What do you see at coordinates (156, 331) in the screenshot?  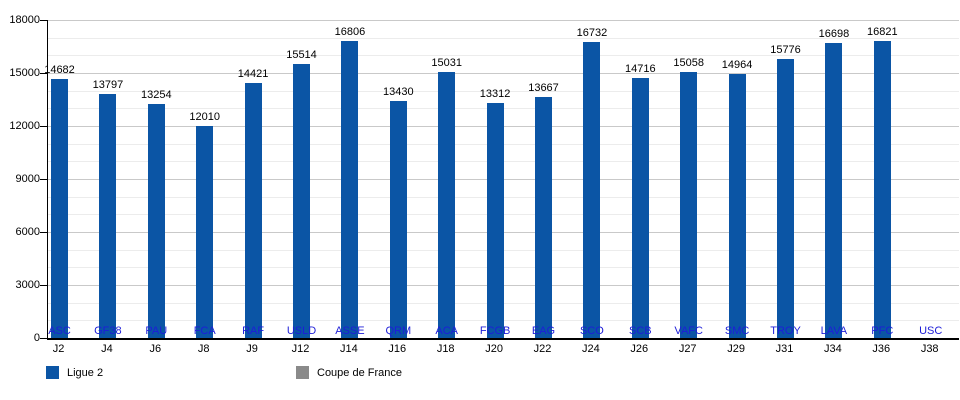 I see `team-label: PAU` at bounding box center [156, 331].